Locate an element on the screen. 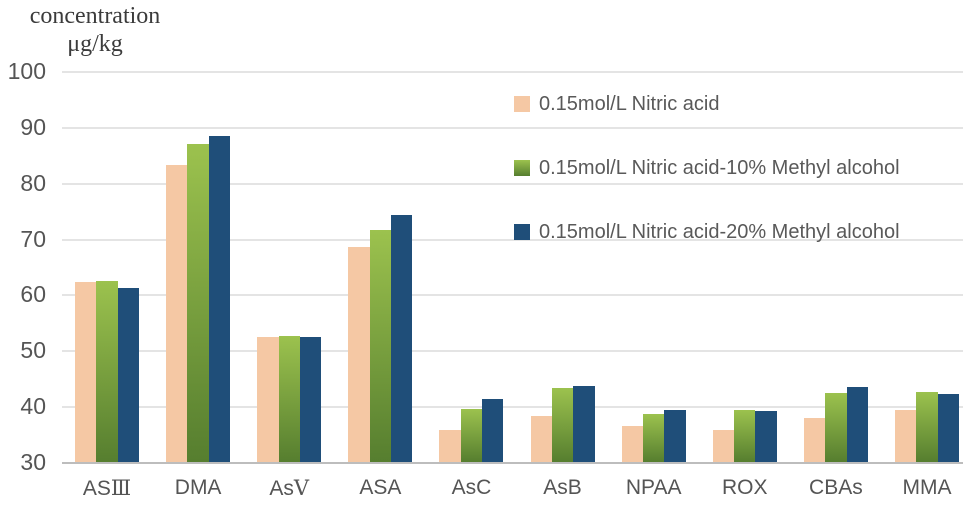  bar-group: ASⅢ is located at coordinates (107, 285).